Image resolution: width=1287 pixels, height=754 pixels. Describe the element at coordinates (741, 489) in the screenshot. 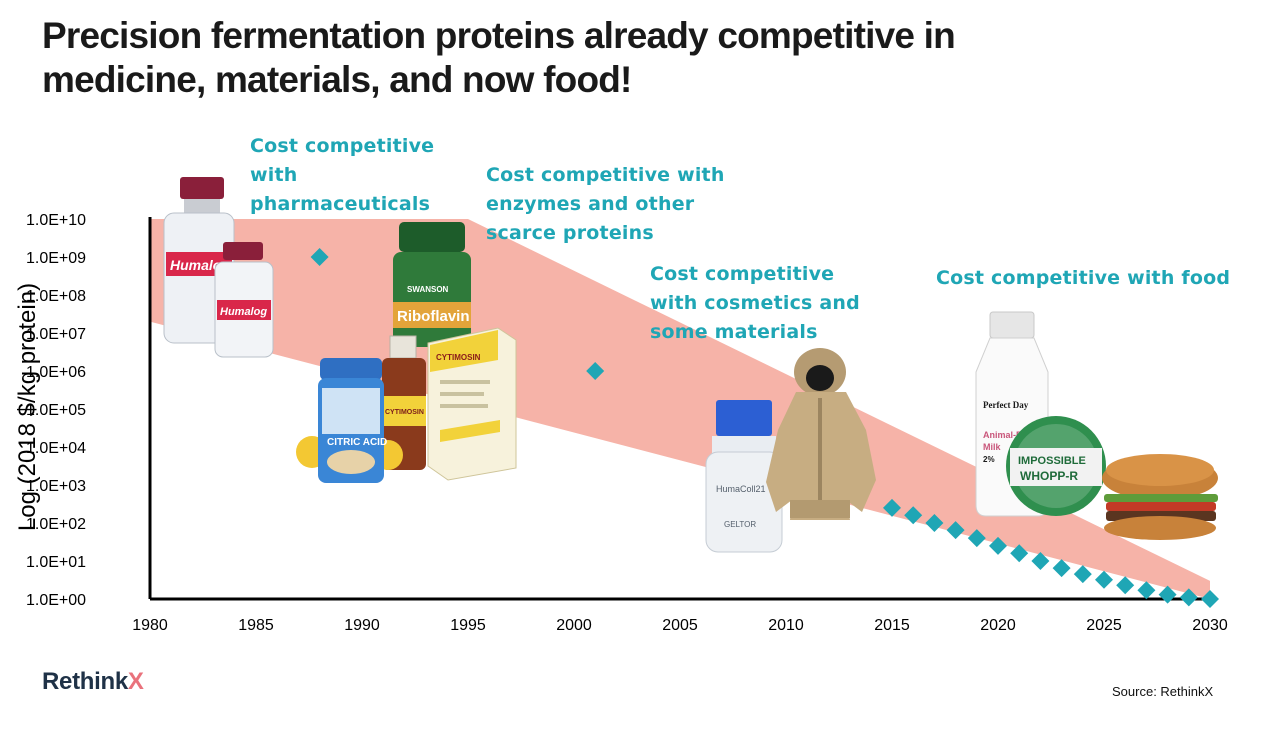

I see `humacoll-label: HumaColl21` at that location.